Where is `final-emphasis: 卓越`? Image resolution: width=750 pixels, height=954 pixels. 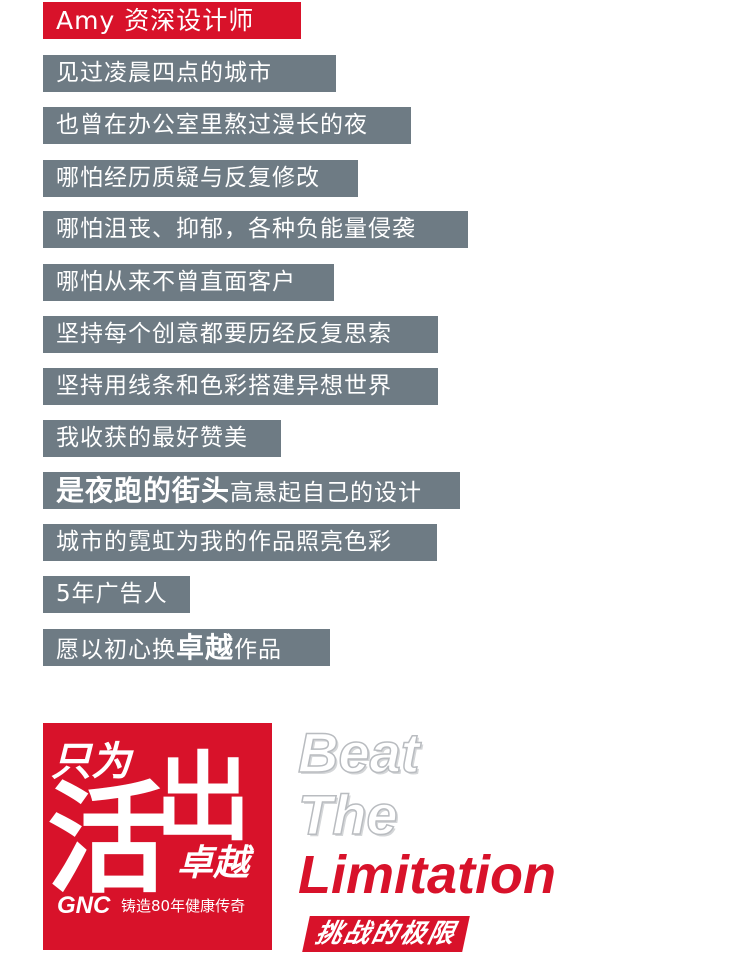 final-emphasis: 卓越 is located at coordinates (205, 647).